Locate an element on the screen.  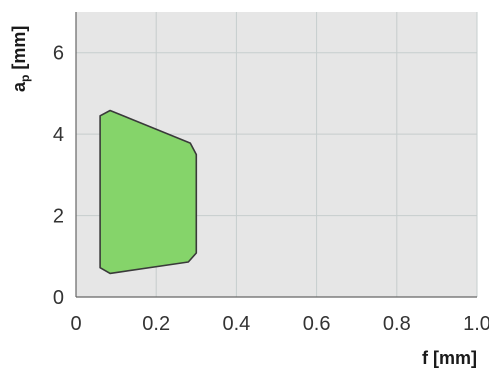
y-tick-label: 6 is located at coordinates (58, 54).